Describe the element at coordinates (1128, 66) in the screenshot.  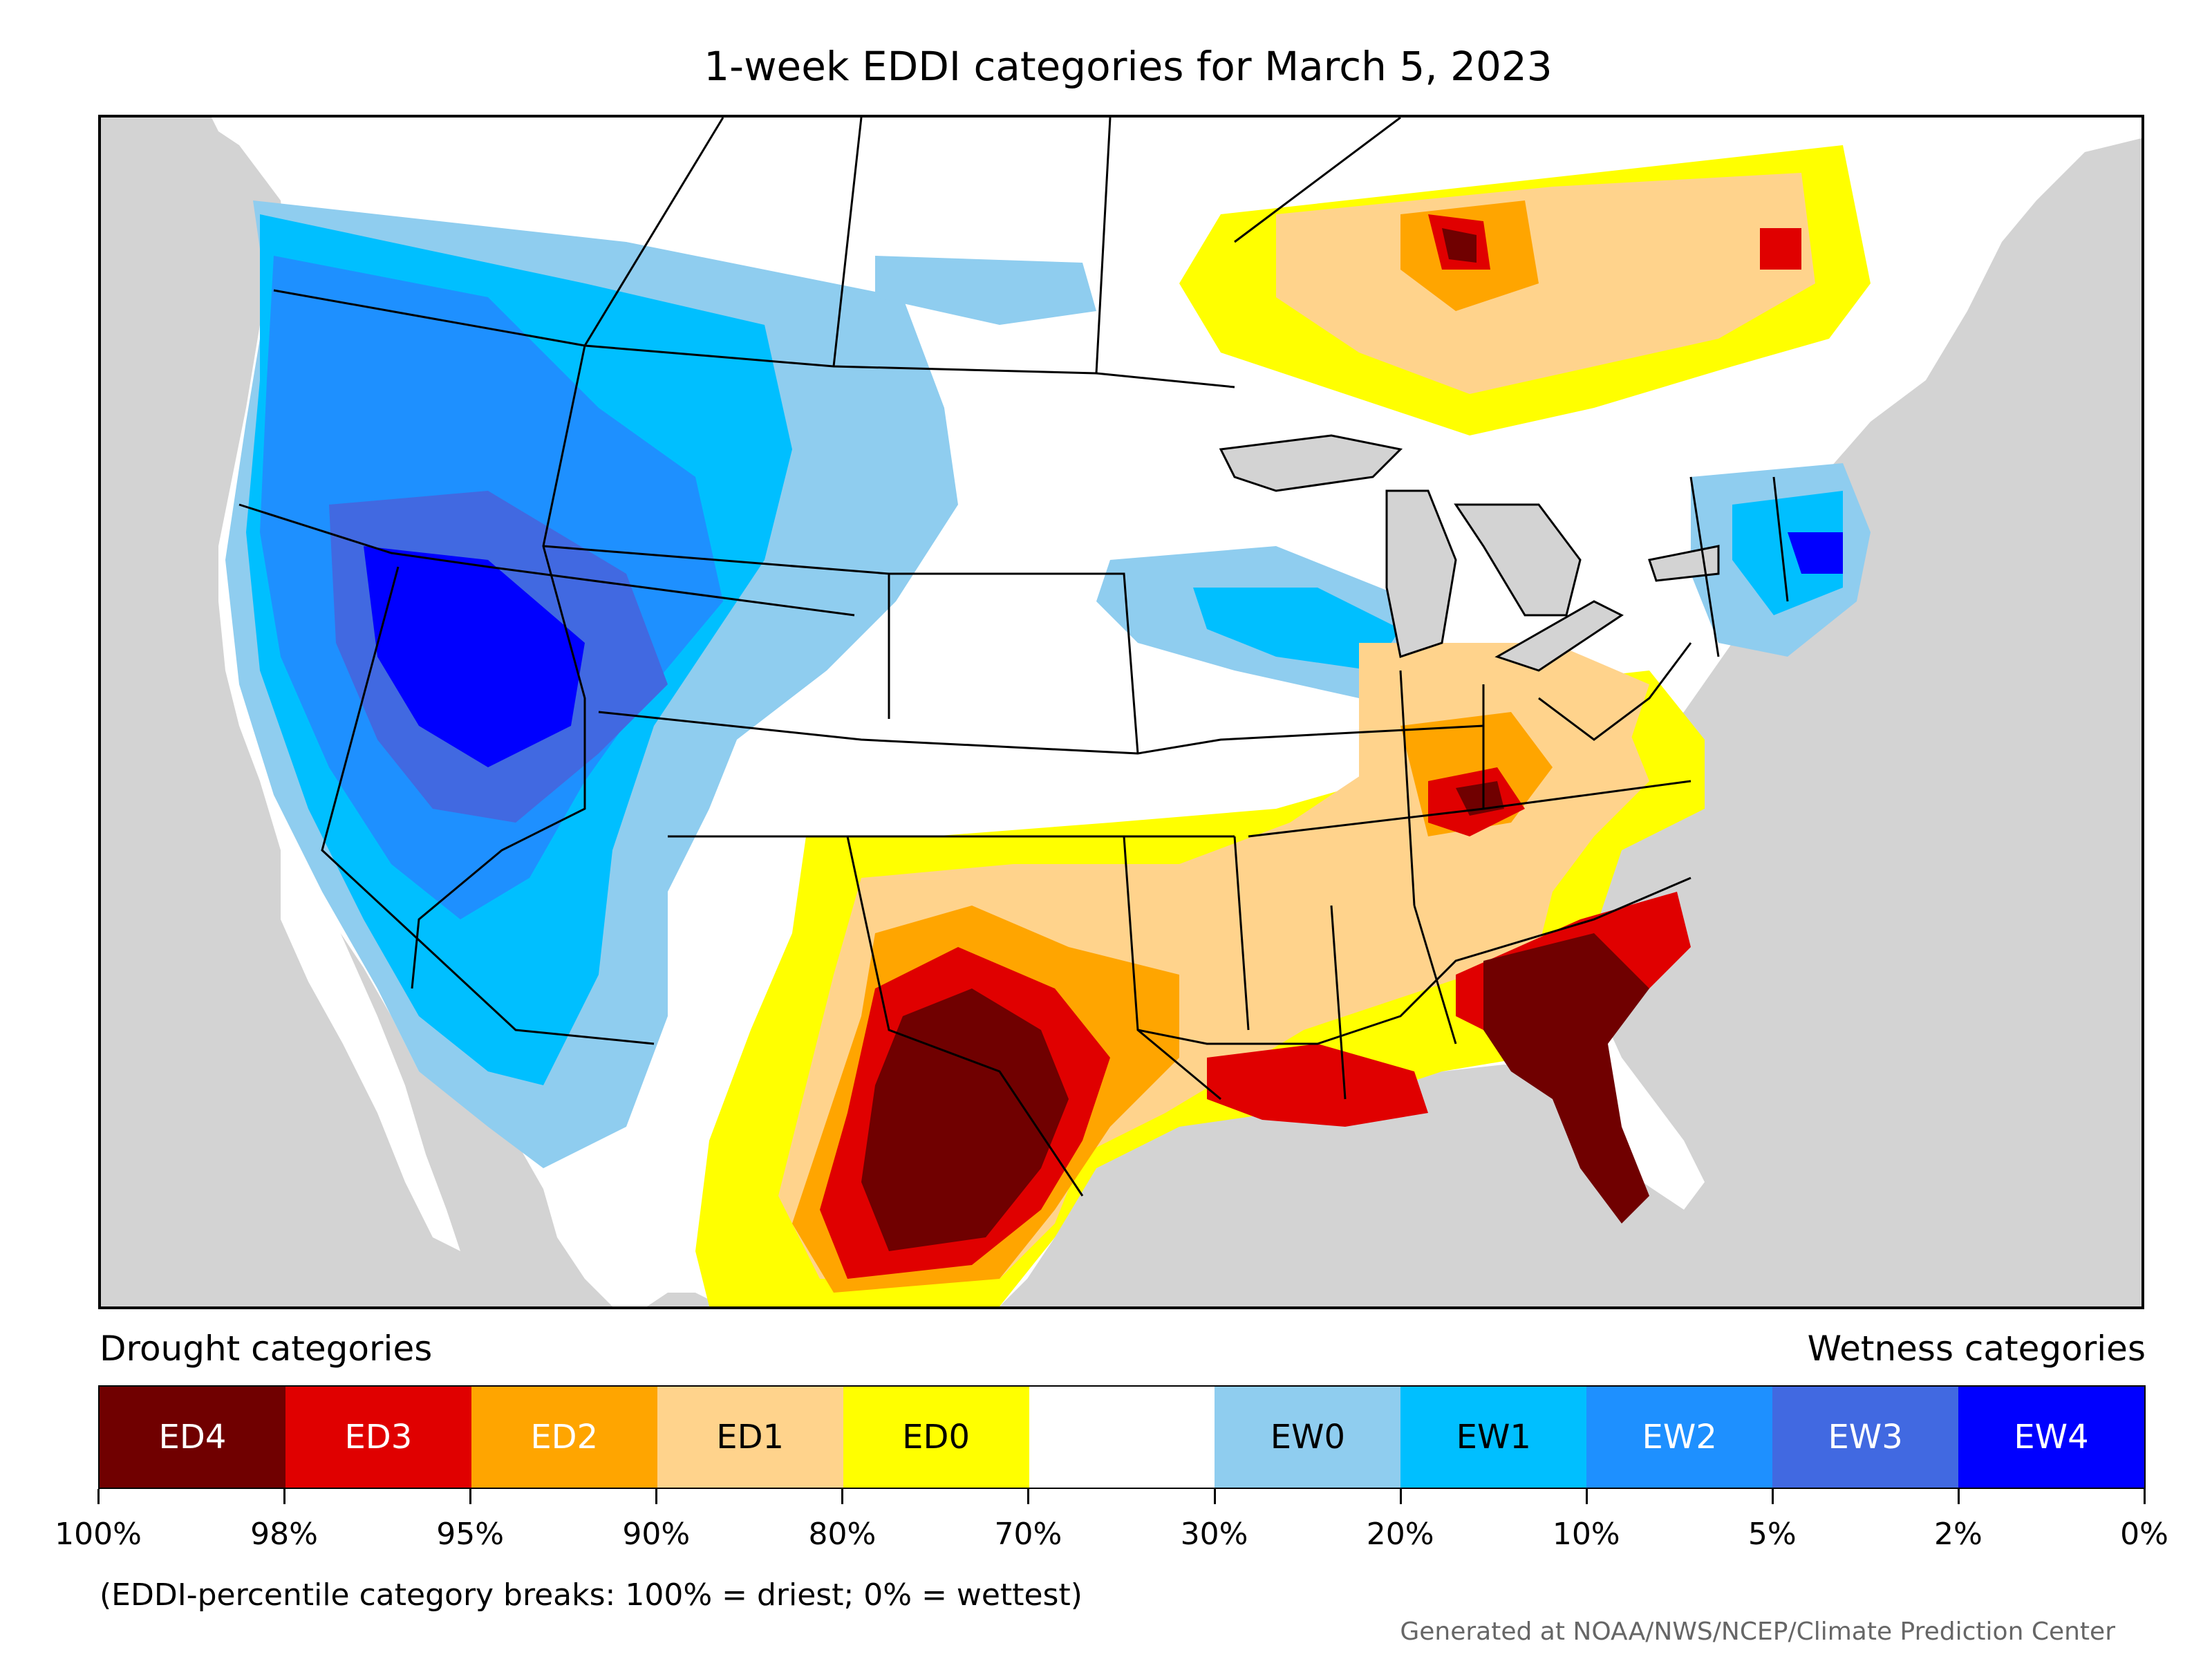
I see `map-title: 1-week EDDI categories for March 5, 2023` at that location.